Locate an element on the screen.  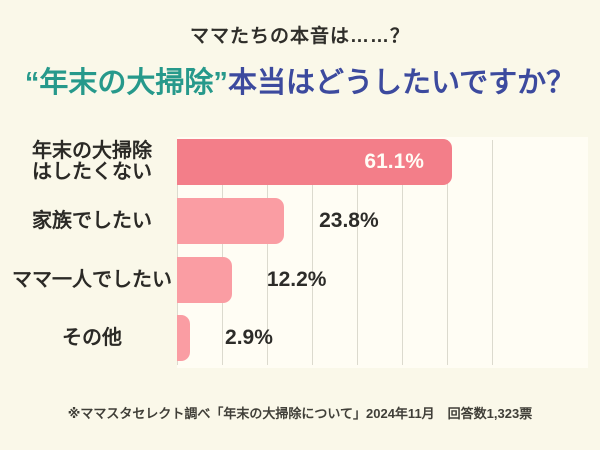
category-label-line: ママ一人でしたい is located at coordinates (92, 279).